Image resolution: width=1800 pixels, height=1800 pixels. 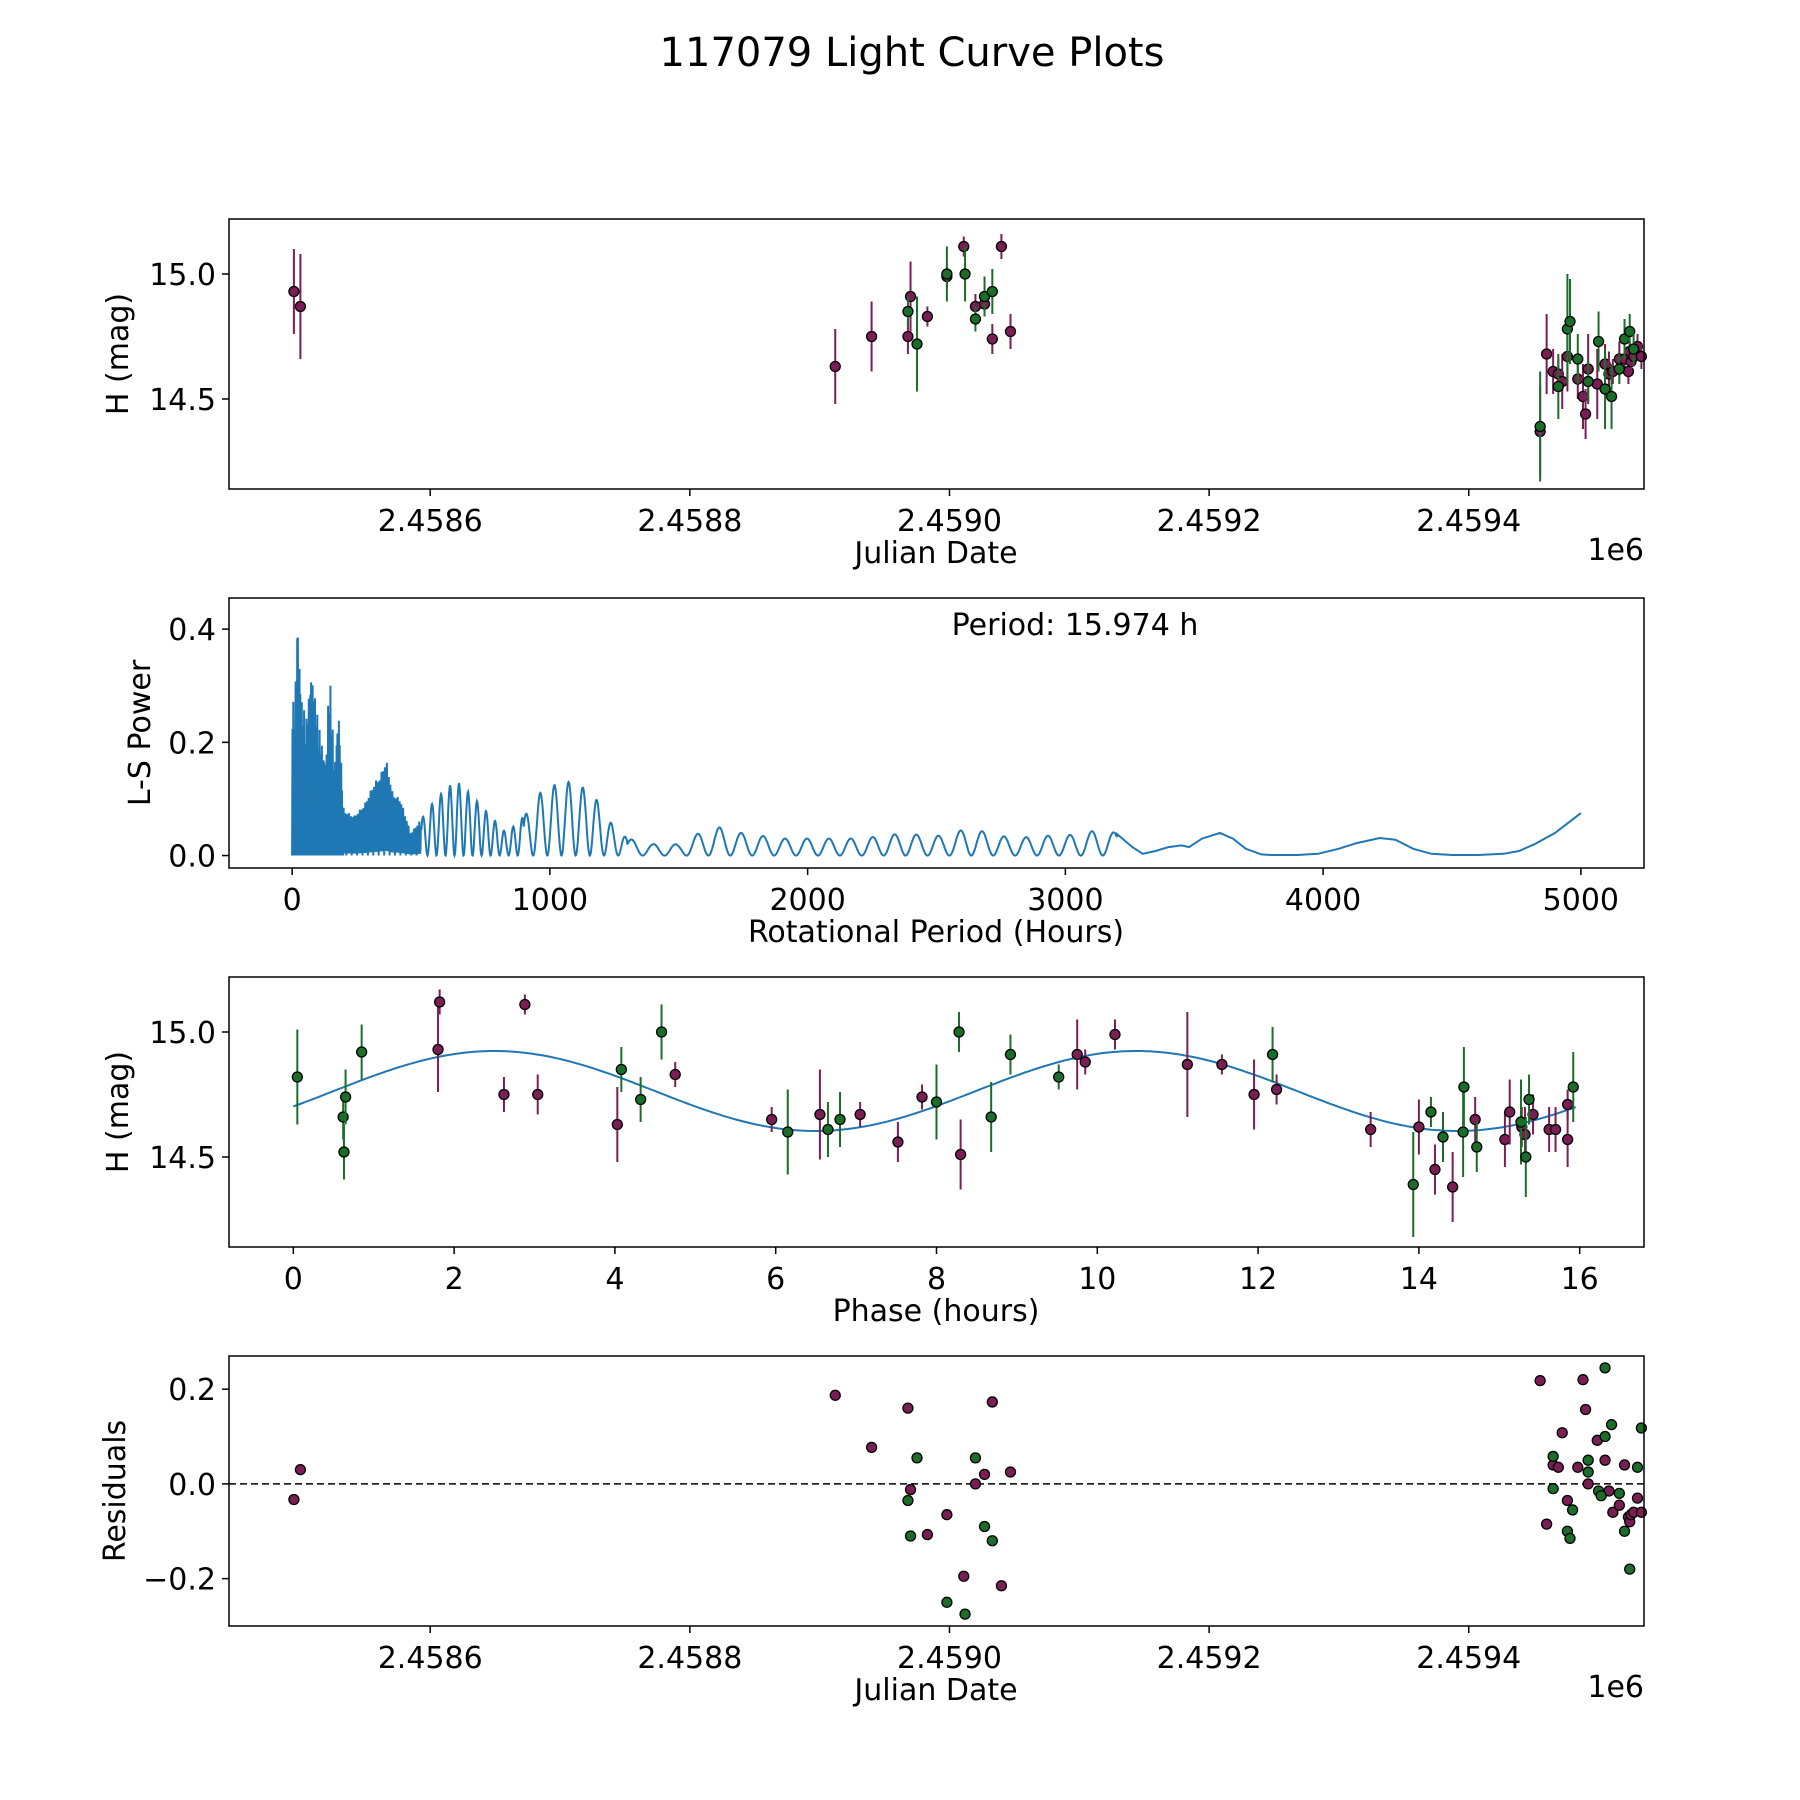 I want to click on residuals-ylabel: Residuals, so click(x=115, y=1491).